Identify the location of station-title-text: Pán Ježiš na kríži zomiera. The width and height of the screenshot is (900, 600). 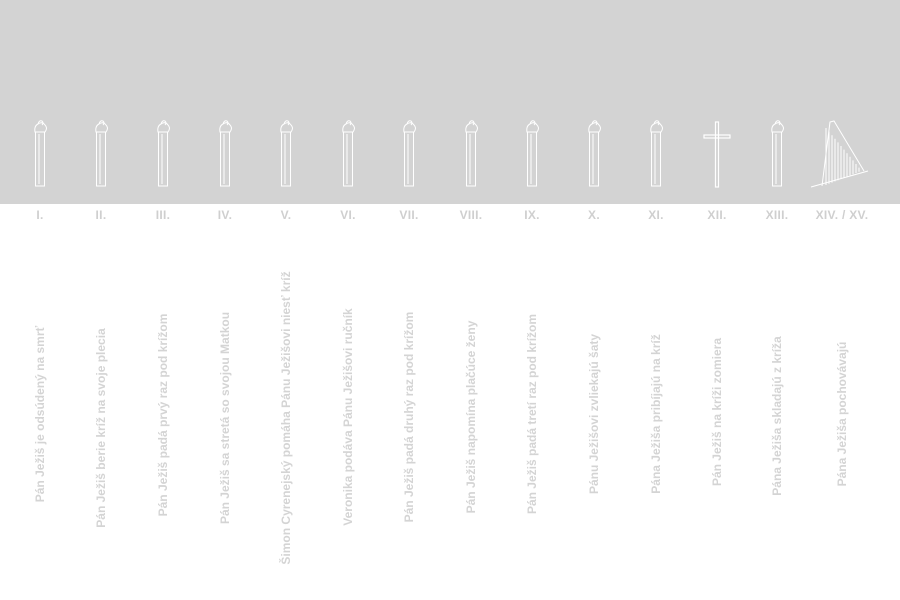
(717, 412).